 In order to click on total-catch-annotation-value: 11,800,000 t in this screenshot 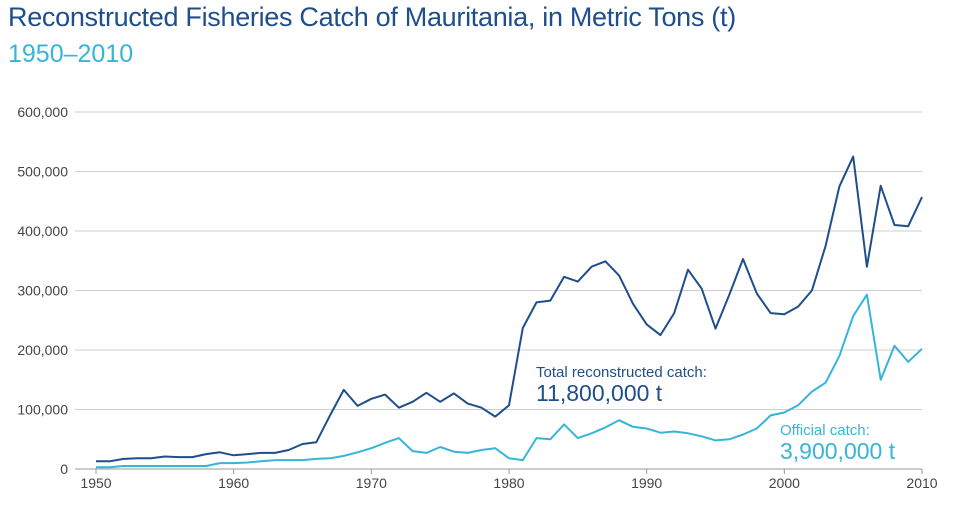, I will do `click(599, 393)`.